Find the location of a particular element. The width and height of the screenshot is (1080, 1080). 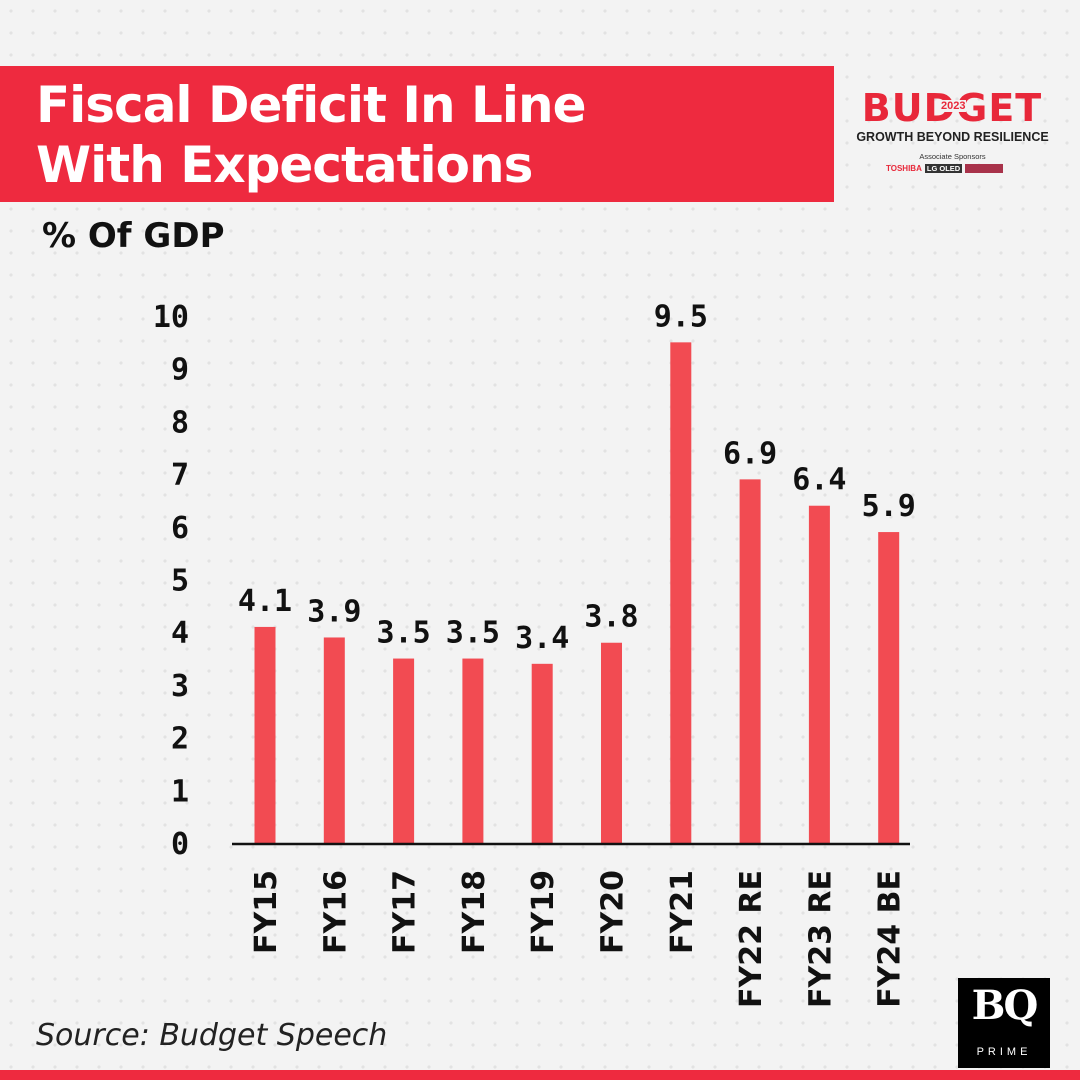

data-label: 3.4 is located at coordinates (542, 638).